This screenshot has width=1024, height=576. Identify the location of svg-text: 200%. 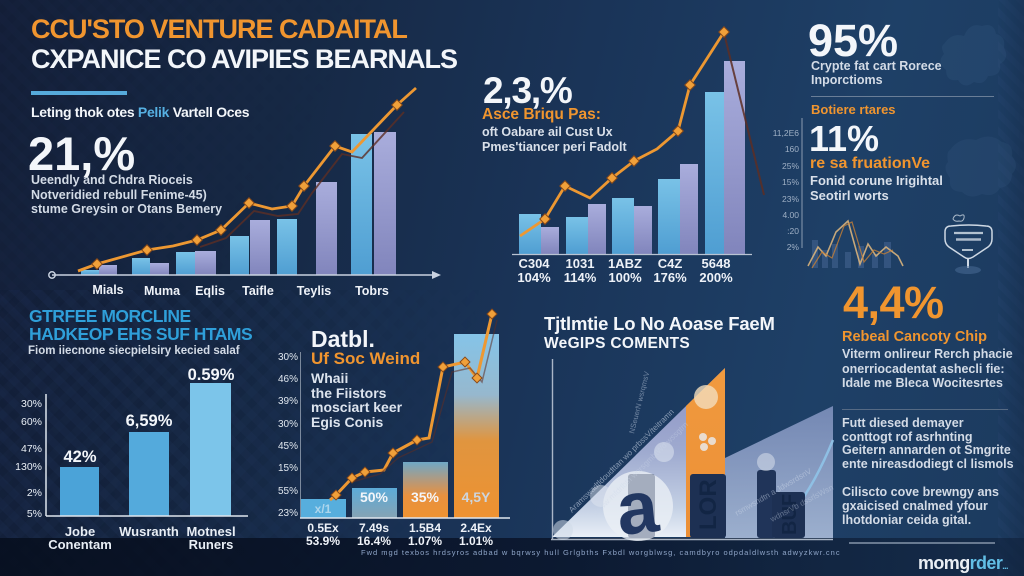
(716, 277).